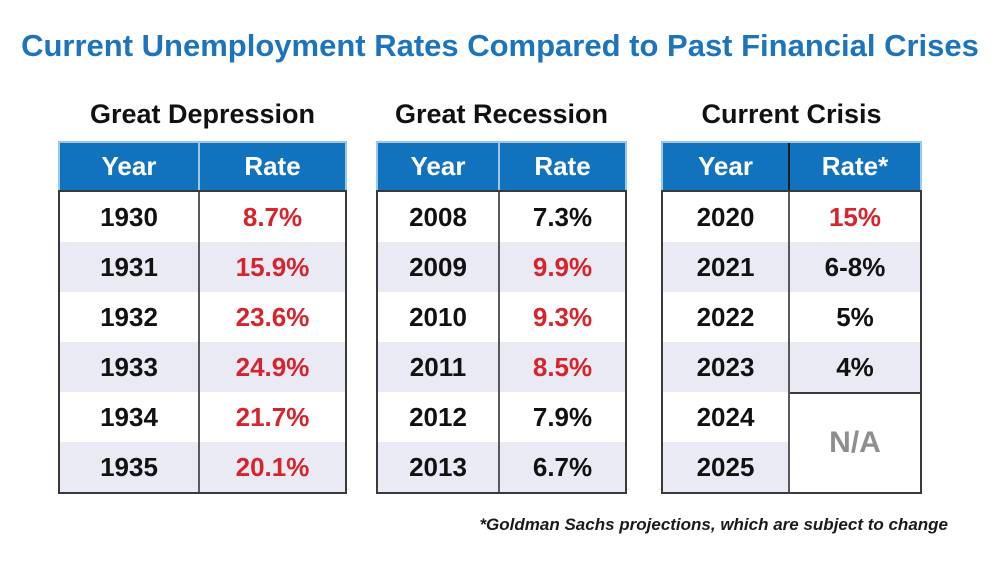  What do you see at coordinates (272, 367) in the screenshot?
I see `rate-cell: 24.9%` at bounding box center [272, 367].